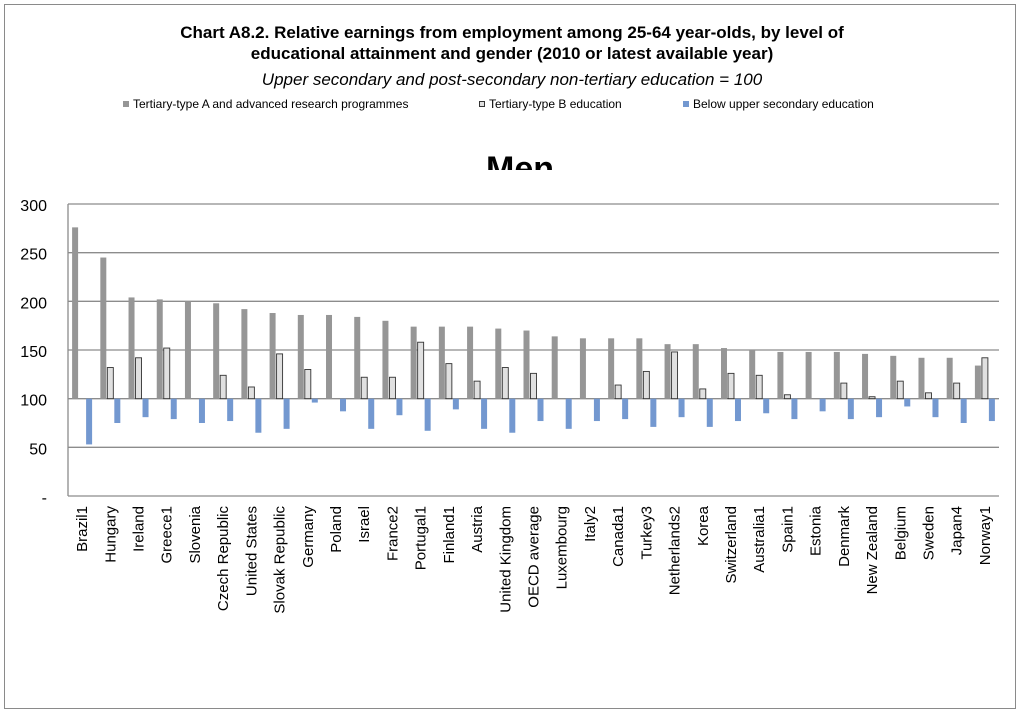 Image resolution: width=1024 pixels, height=715 pixels. Describe the element at coordinates (421, 538) in the screenshot. I see `x-tick-label: Portugal1` at that location.